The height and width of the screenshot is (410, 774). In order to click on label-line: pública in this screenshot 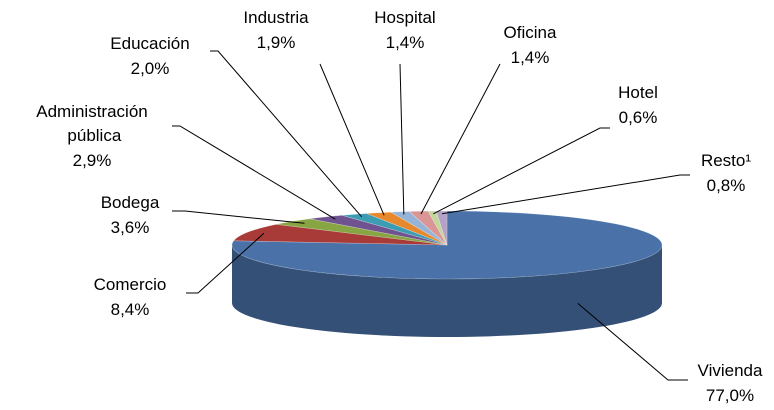, I will do `click(92, 135)`.